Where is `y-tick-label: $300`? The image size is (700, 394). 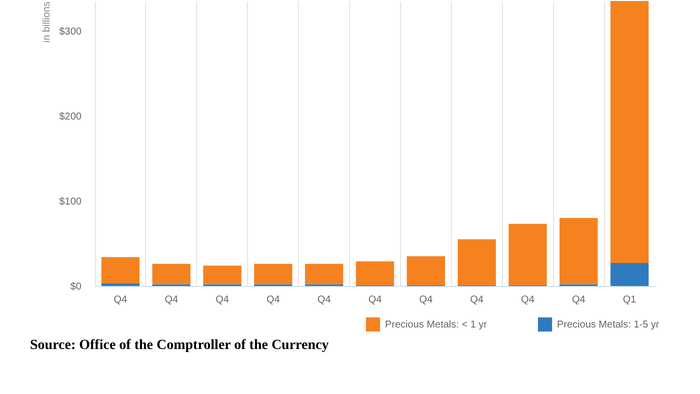 y-tick-label: $300 is located at coordinates (70, 32).